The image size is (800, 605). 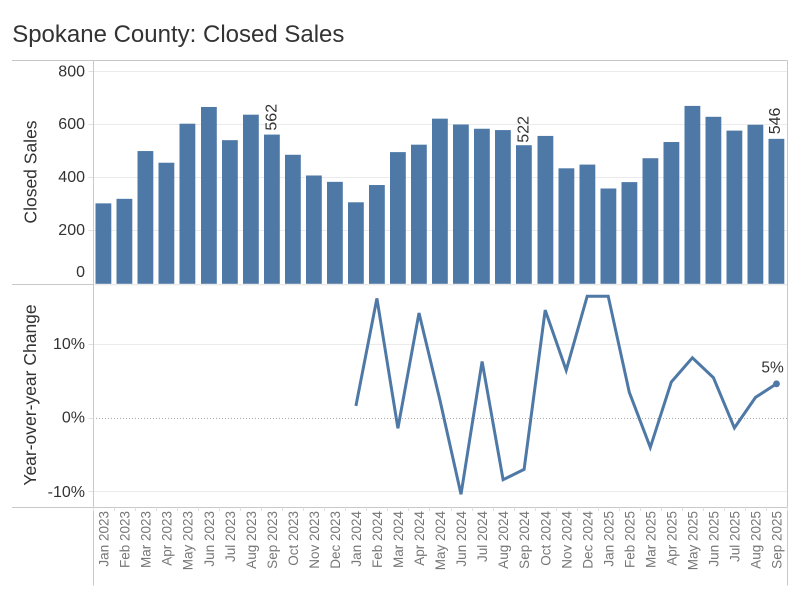 I want to click on svg-text: 0%, so click(x=73, y=418).